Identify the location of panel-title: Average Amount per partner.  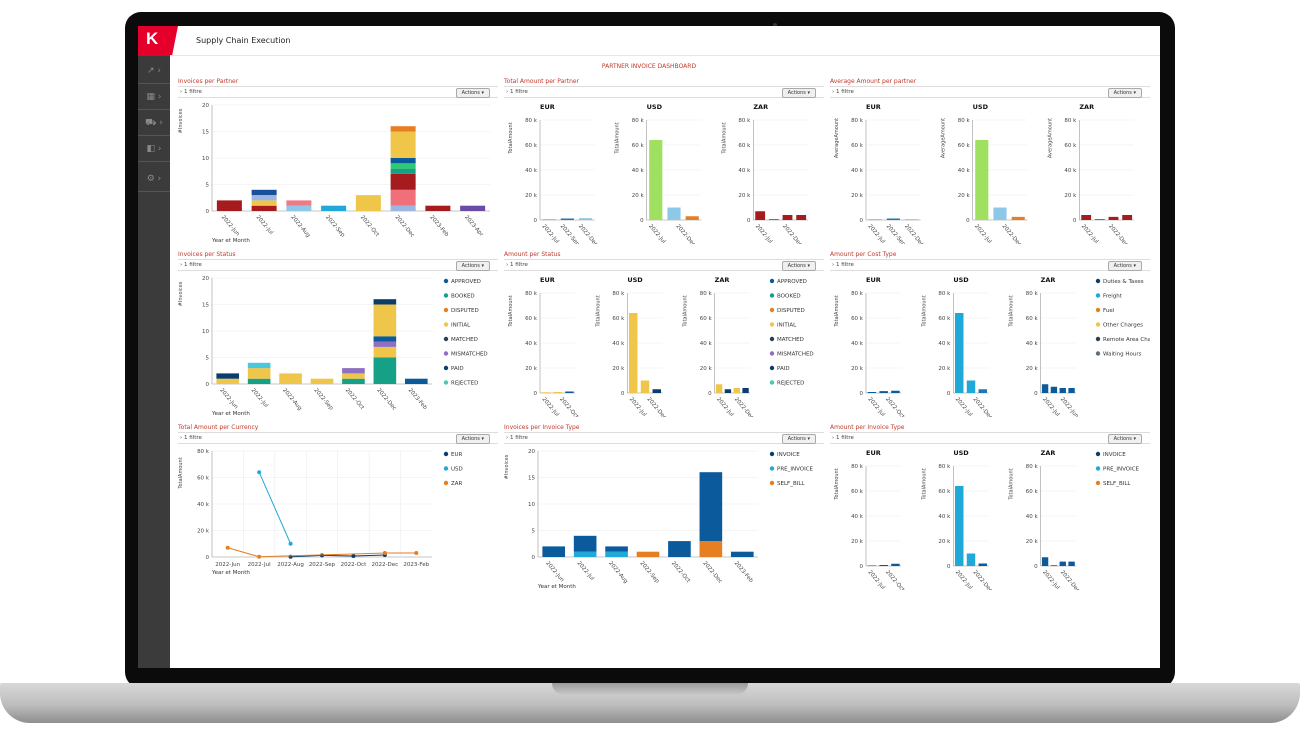
(873, 81).